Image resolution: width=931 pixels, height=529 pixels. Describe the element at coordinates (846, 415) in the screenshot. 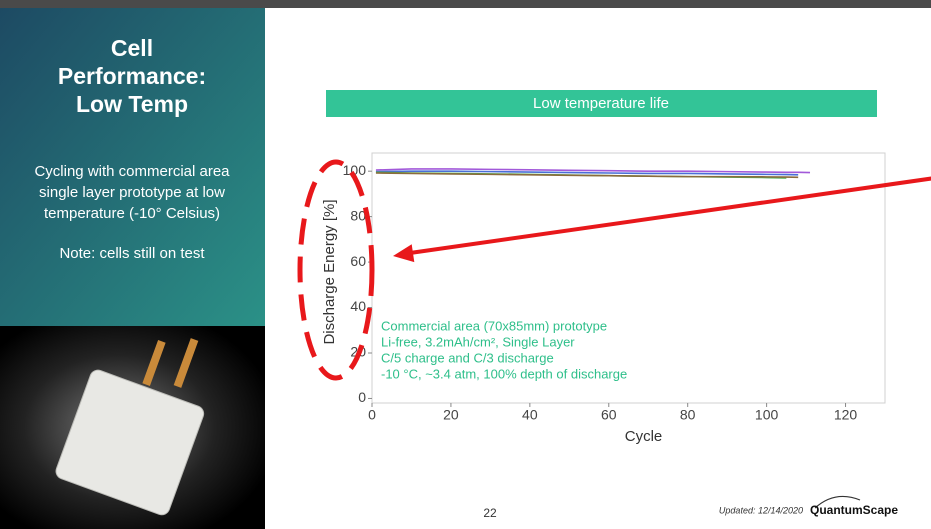

I see `x-tick-label: 120` at that location.